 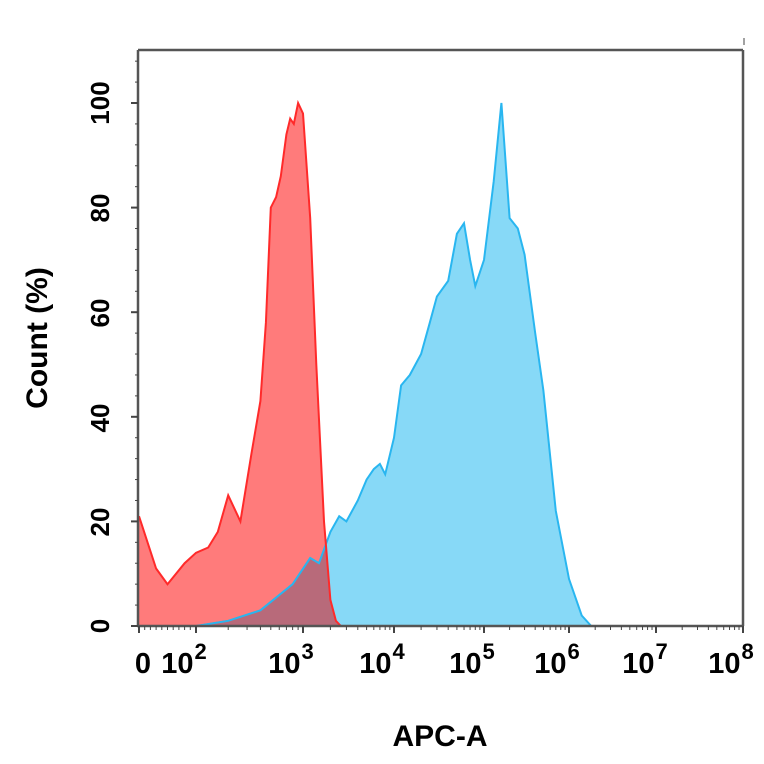 What do you see at coordinates (557, 659) in the screenshot?
I see `x-tick-label-1e6: 10⁶` at bounding box center [557, 659].